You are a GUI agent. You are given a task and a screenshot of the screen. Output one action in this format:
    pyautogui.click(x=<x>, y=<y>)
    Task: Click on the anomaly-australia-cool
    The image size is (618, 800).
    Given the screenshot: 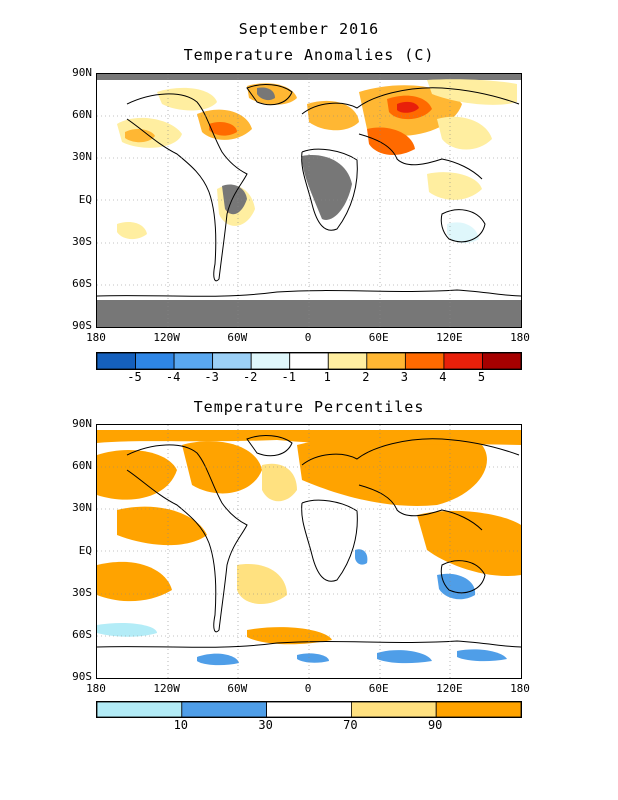 What is the action you would take?
    pyautogui.click(x=463, y=233)
    